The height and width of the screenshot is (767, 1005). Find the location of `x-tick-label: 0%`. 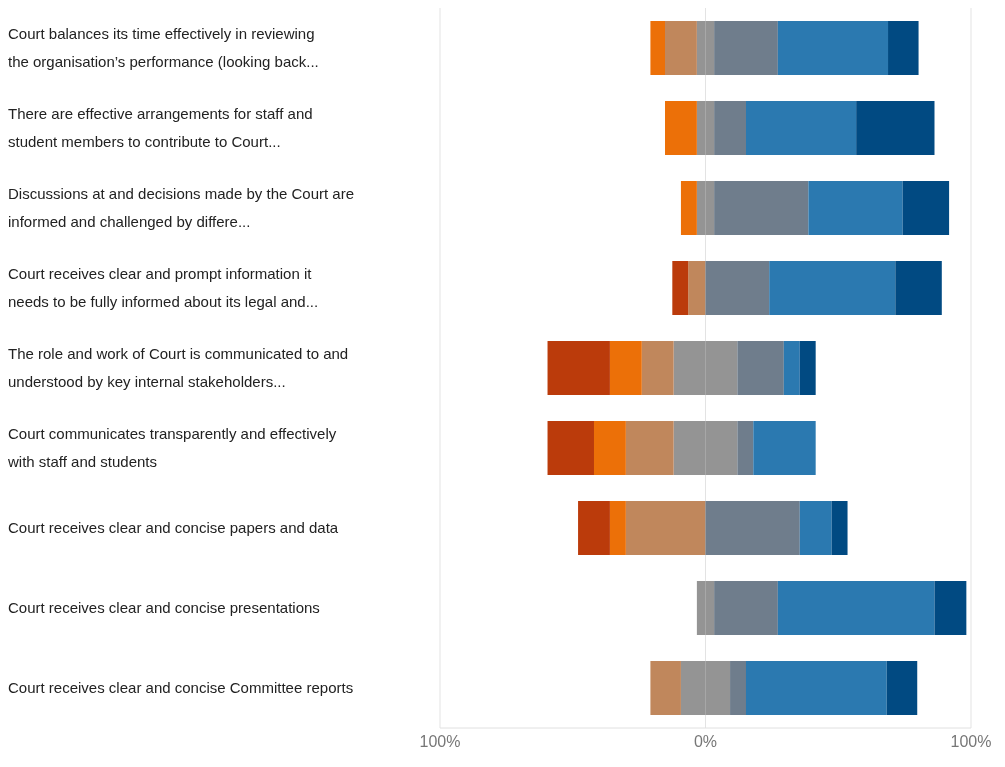

x-tick-label: 0% is located at coordinates (705, 742).